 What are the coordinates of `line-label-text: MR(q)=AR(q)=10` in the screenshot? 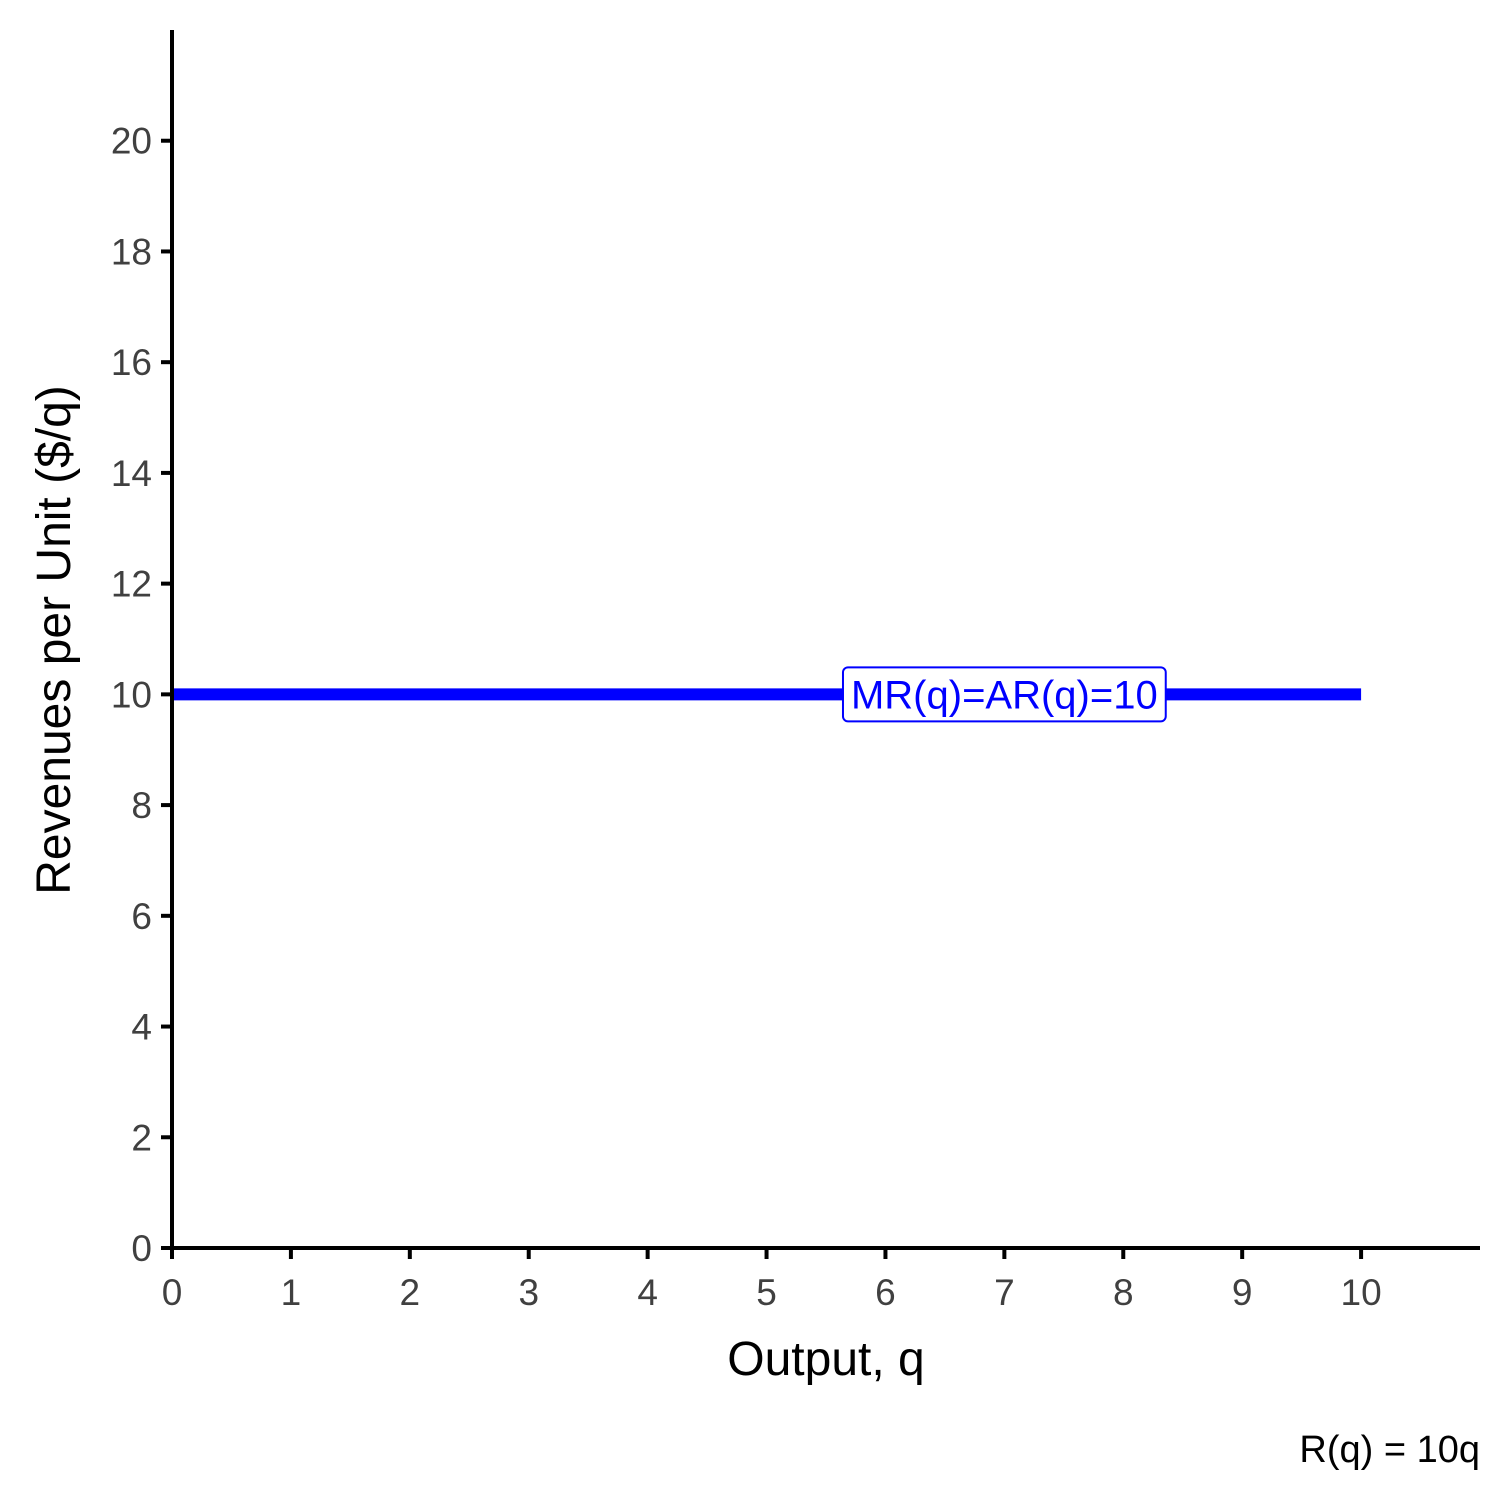 It's located at (1004, 695).